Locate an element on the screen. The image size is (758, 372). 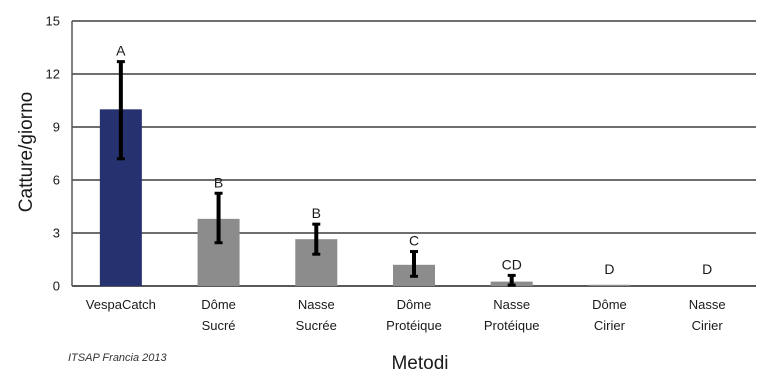
x-tick-label: VespaCatch is located at coordinates (121, 304).